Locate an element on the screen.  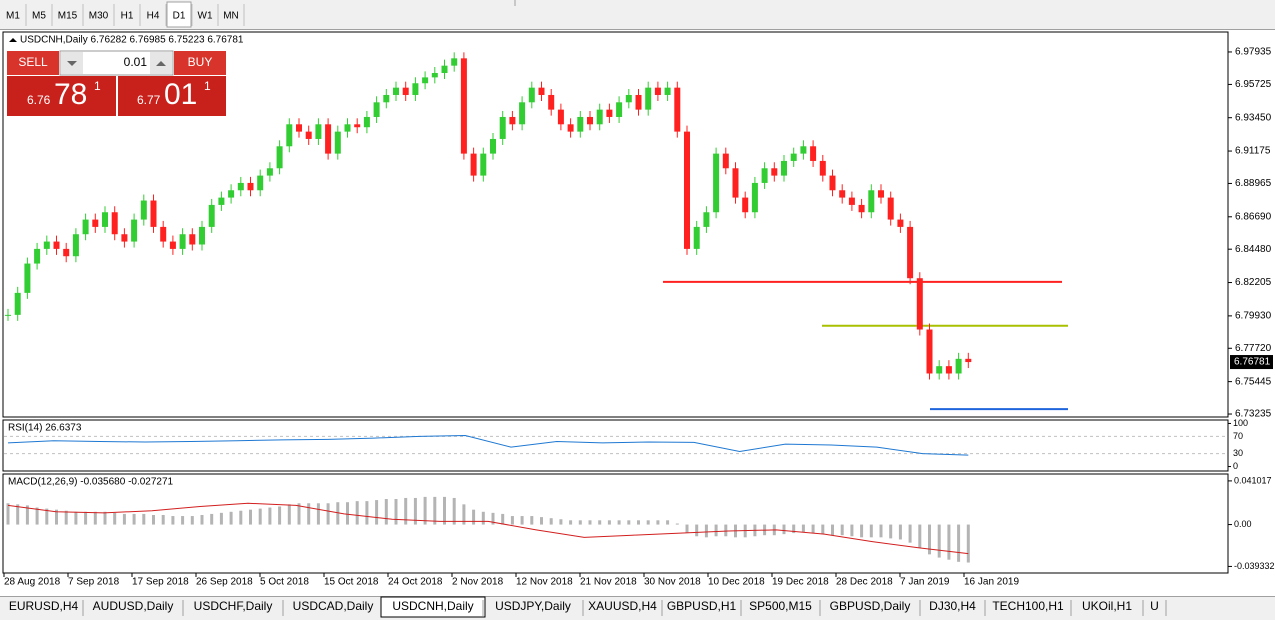
bid-box is located at coordinates (61, 96).